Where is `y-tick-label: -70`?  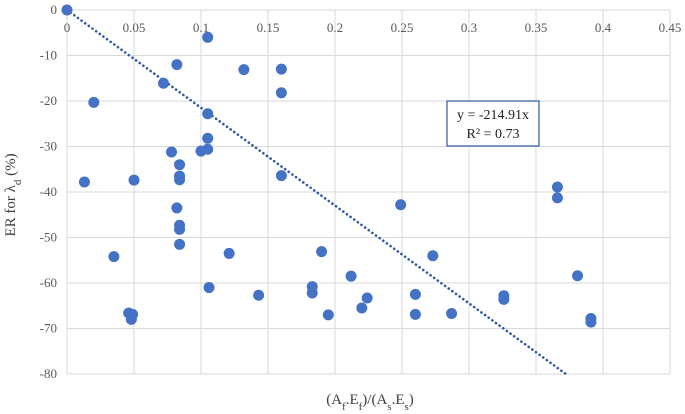
y-tick-label: -70 is located at coordinates (48, 328).